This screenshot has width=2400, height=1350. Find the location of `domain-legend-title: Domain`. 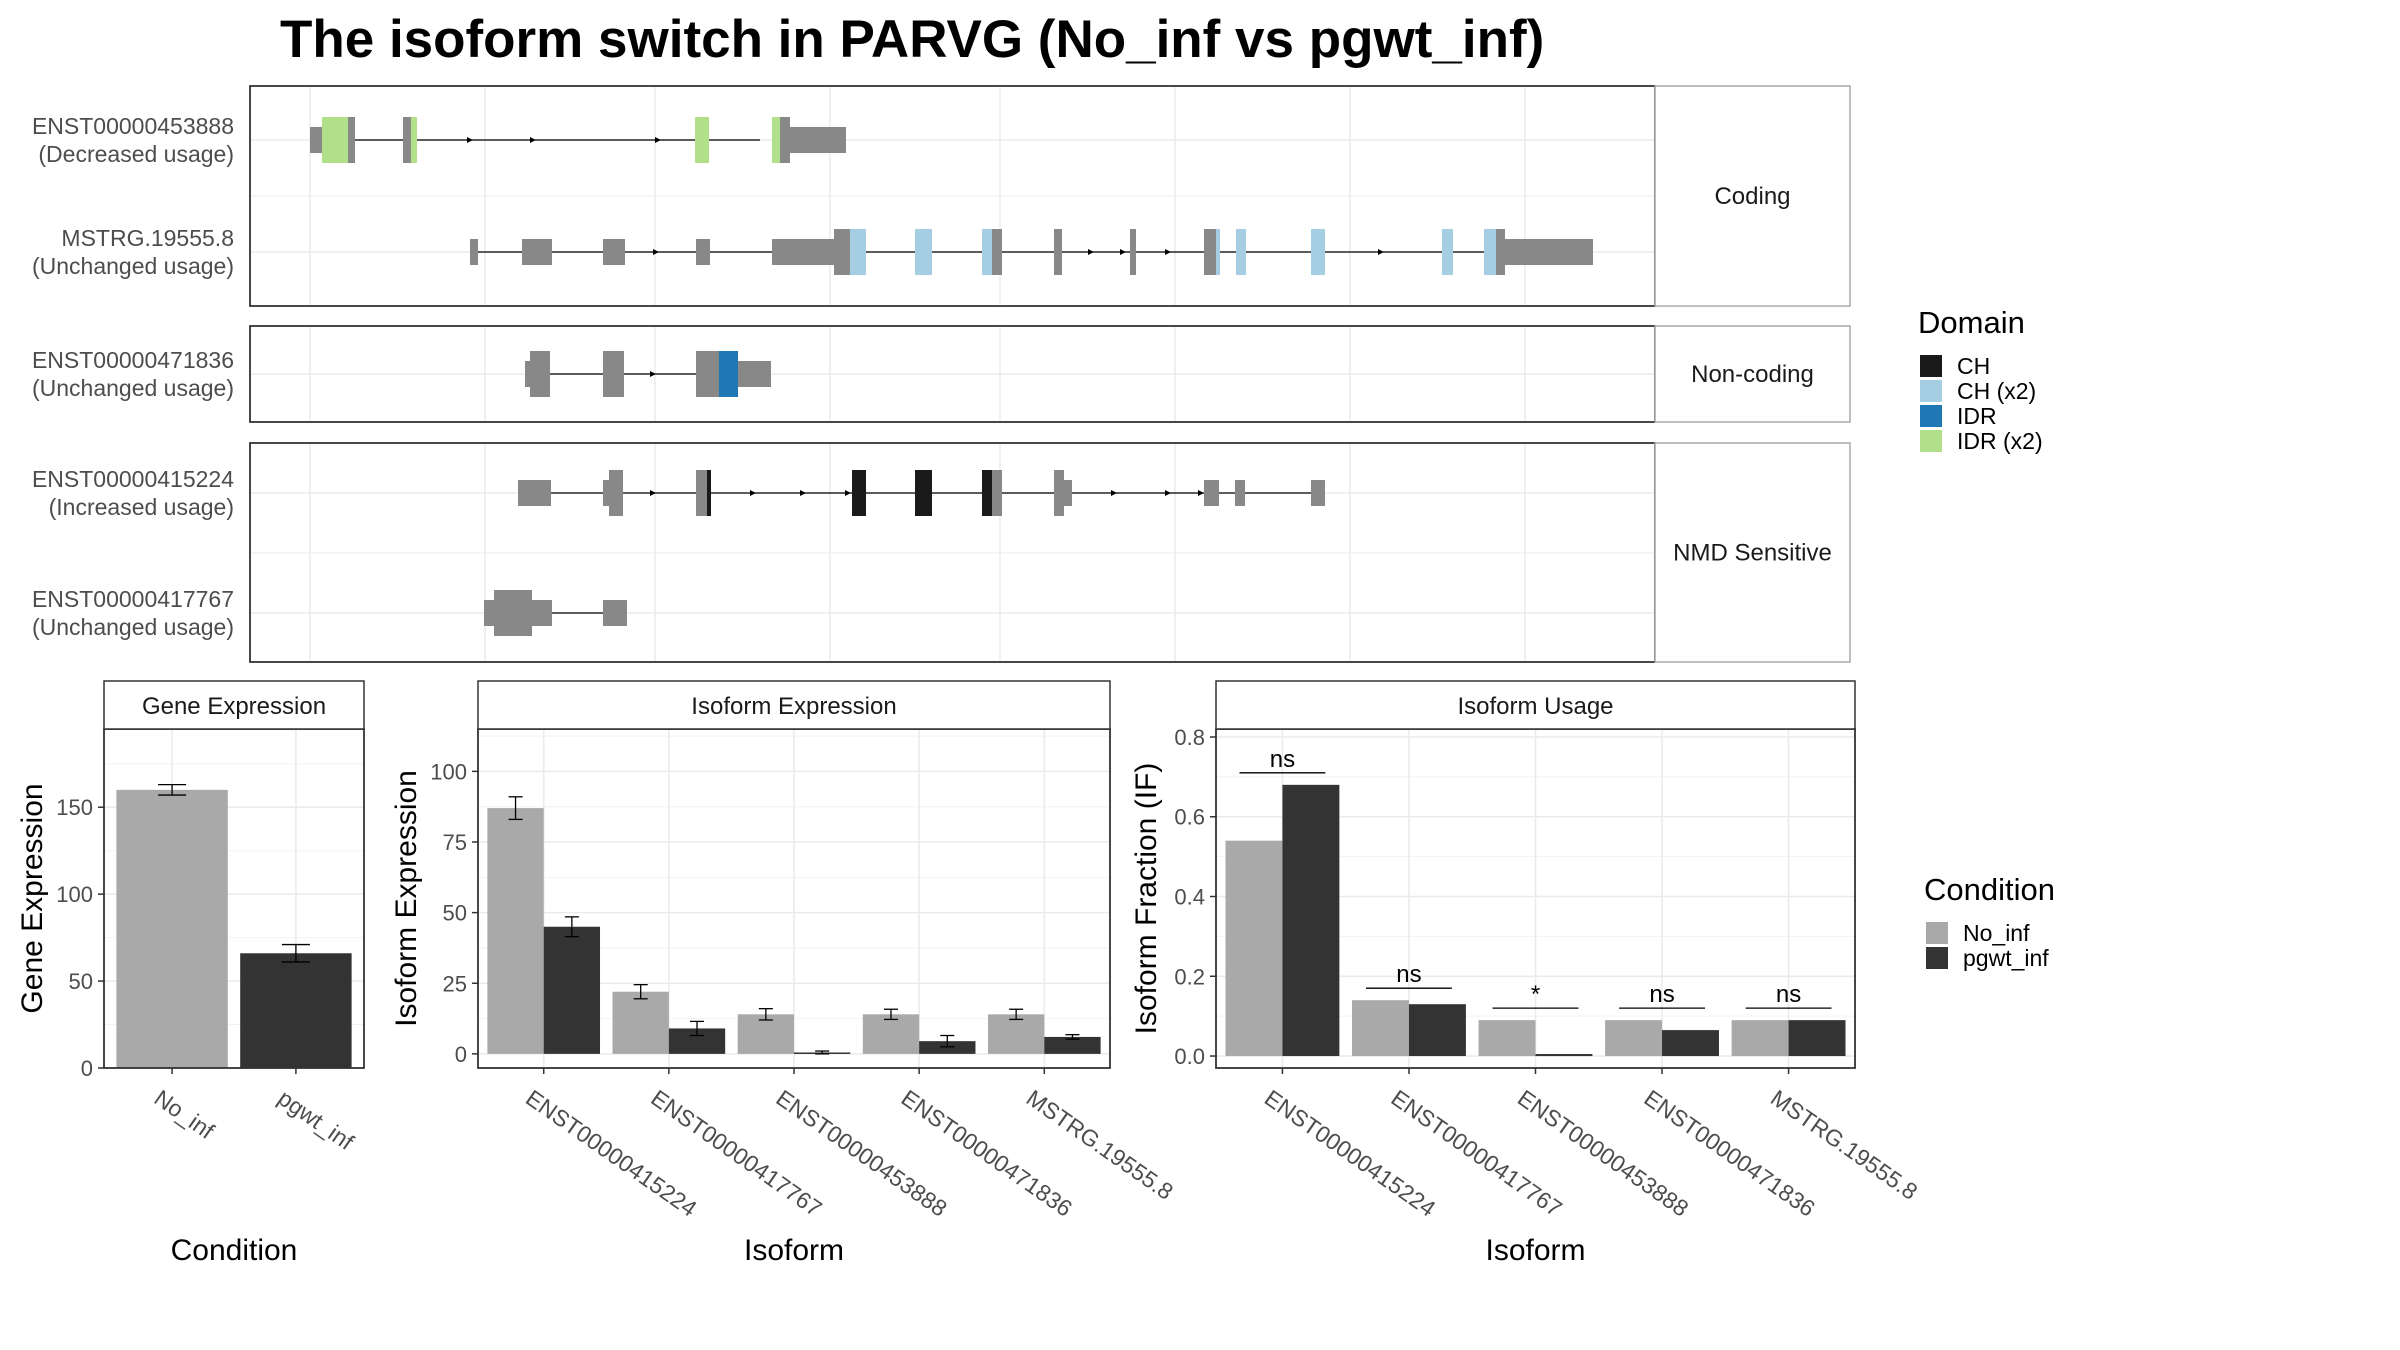

domain-legend-title: Domain is located at coordinates (1971, 322).